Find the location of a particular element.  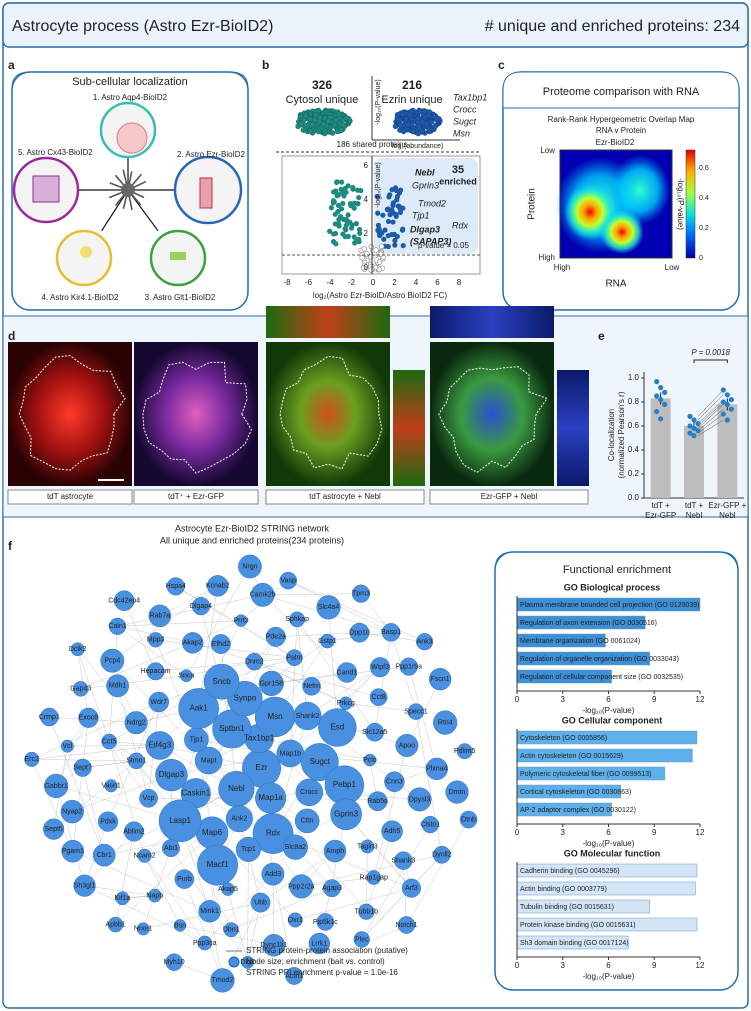

node-label: Cct5 is located at coordinates (109, 741).